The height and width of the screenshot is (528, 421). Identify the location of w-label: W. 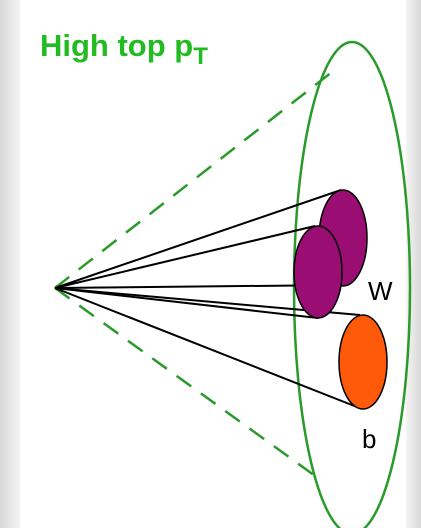
(380, 291).